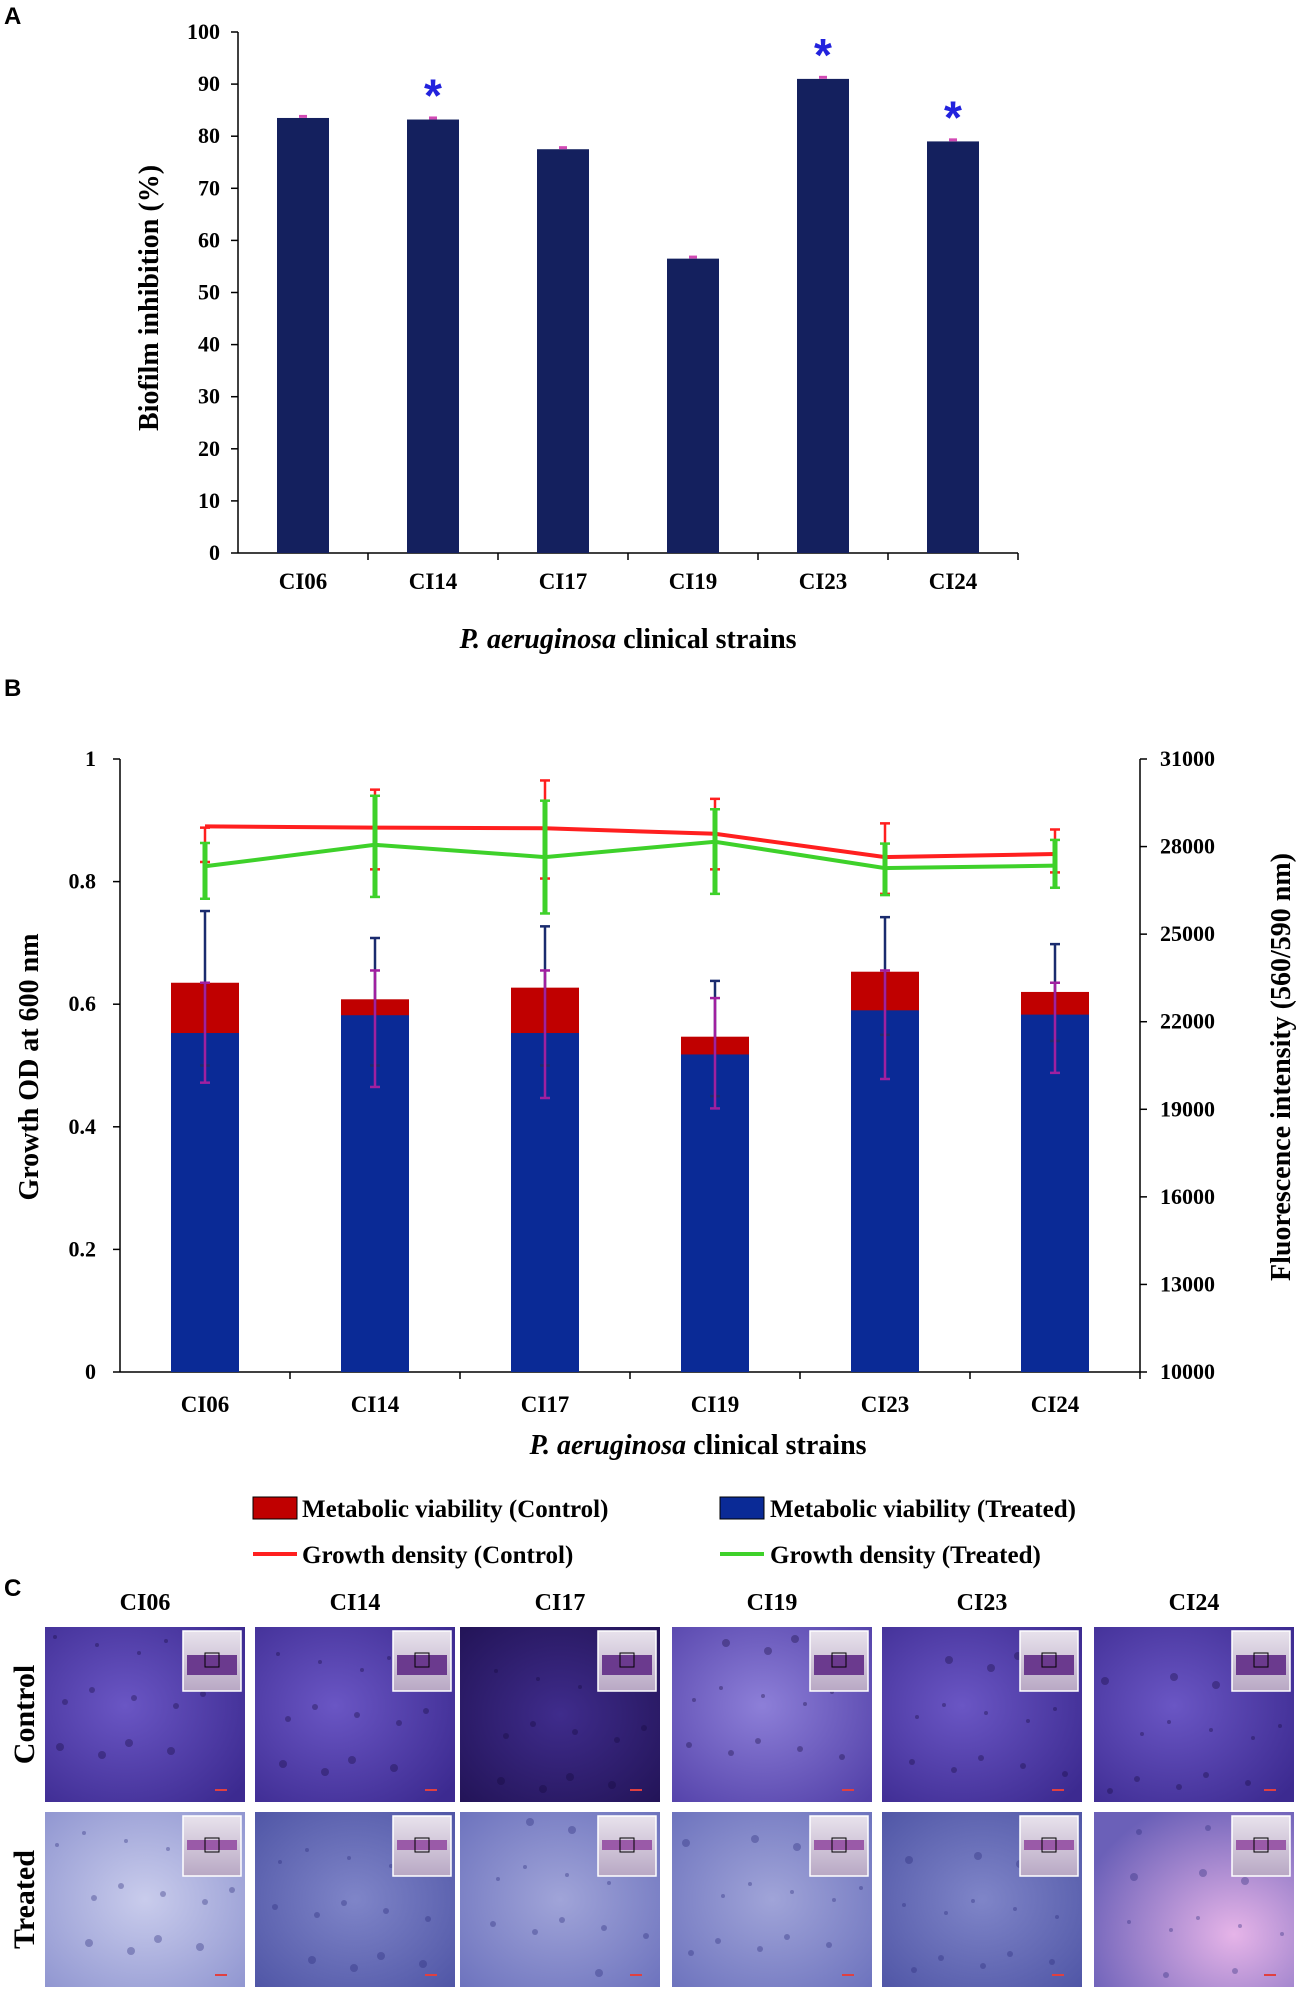  Describe the element at coordinates (693, 581) in the screenshot. I see `chart-a-category-label: CI19` at that location.